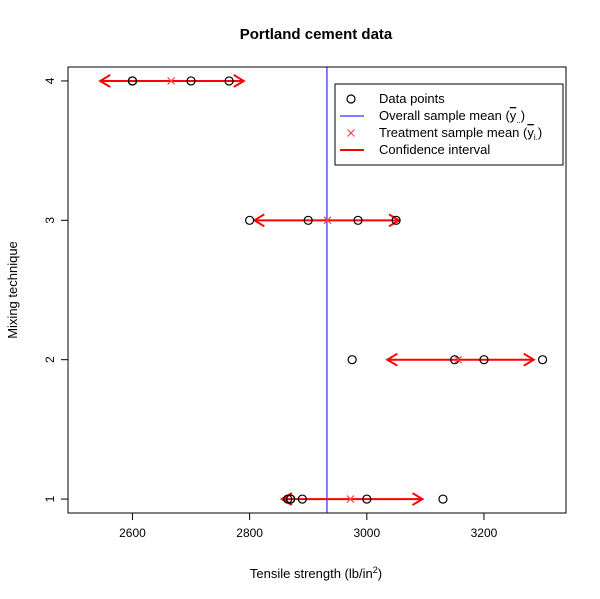  I want to click on x-tick-label-3200: 3200, so click(484, 533).